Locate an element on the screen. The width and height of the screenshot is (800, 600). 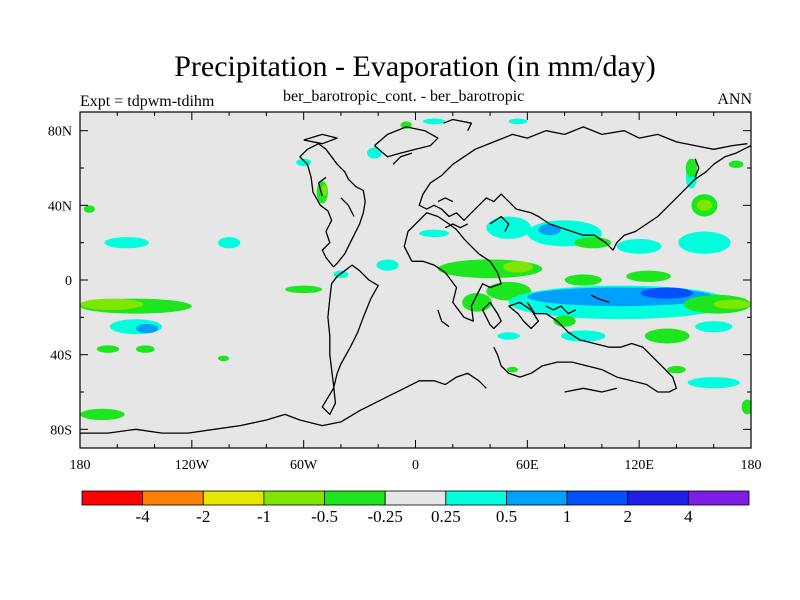
colorbar-label-9: 4 is located at coordinates (688, 516).